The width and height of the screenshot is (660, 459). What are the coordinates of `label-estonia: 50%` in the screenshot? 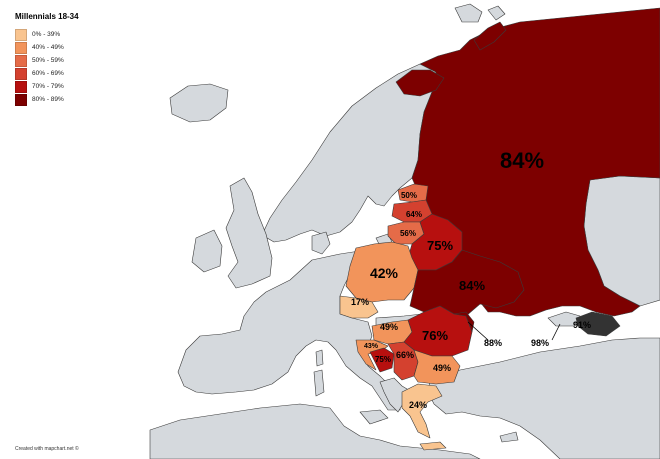 It's located at (409, 195).